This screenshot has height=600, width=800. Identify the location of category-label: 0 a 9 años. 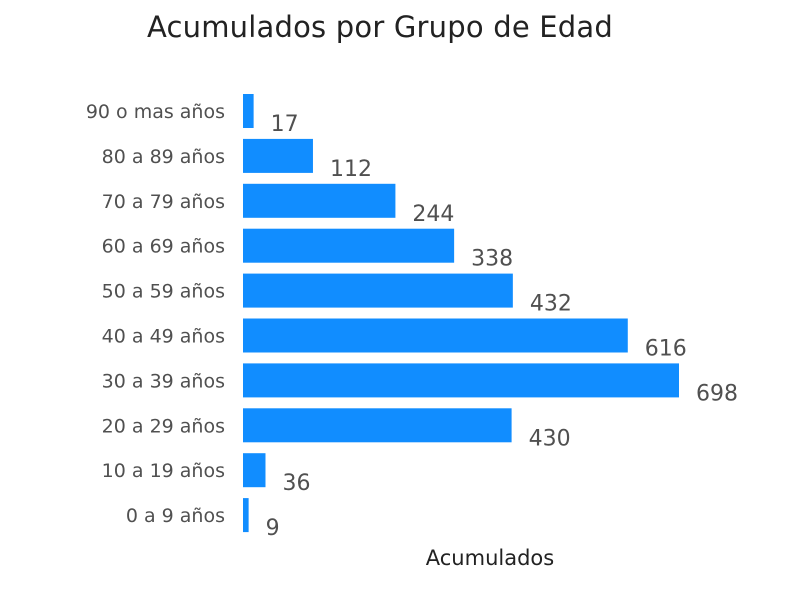
(175, 516).